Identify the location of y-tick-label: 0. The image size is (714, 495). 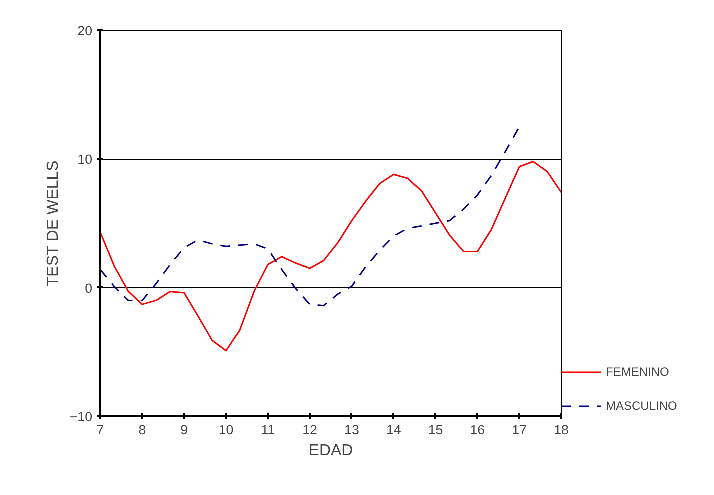
(89, 288).